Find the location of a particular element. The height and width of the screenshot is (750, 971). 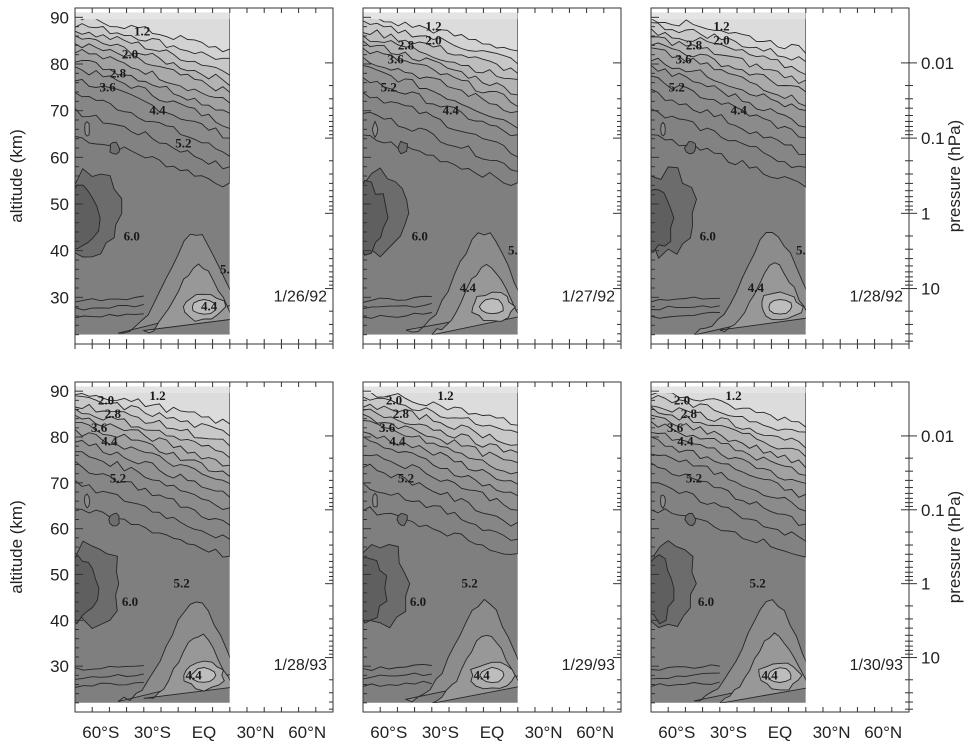

y-tick-label: 60 is located at coordinates (59, 529).